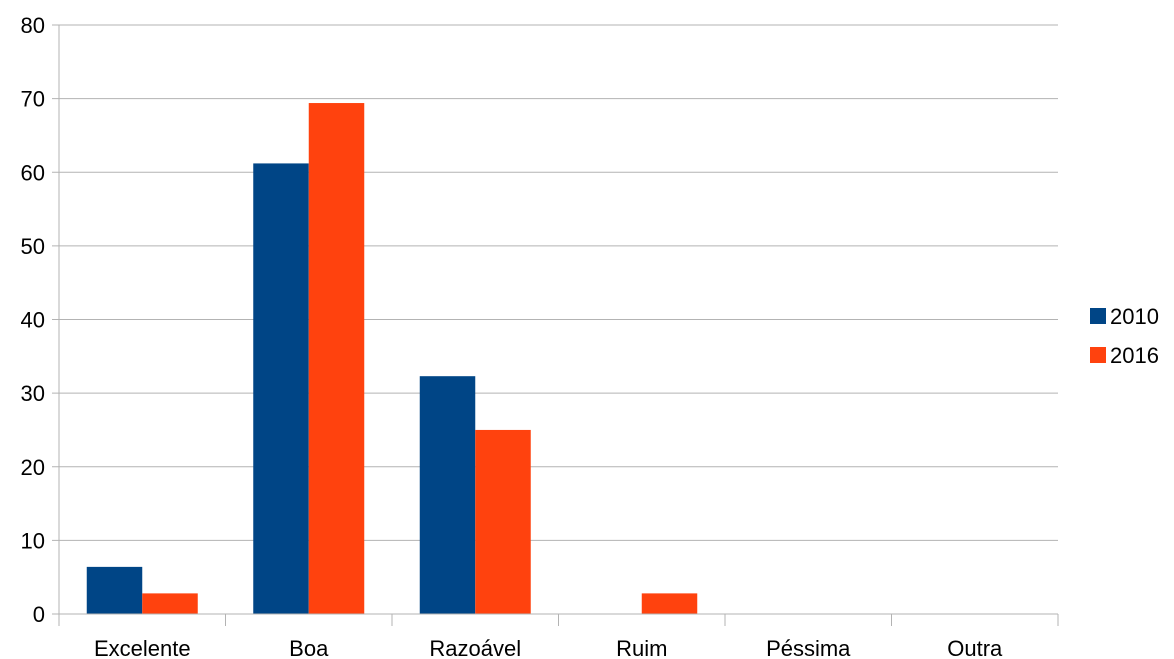  Describe the element at coordinates (39, 614) in the screenshot. I see `y-tick-label: 0` at that location.